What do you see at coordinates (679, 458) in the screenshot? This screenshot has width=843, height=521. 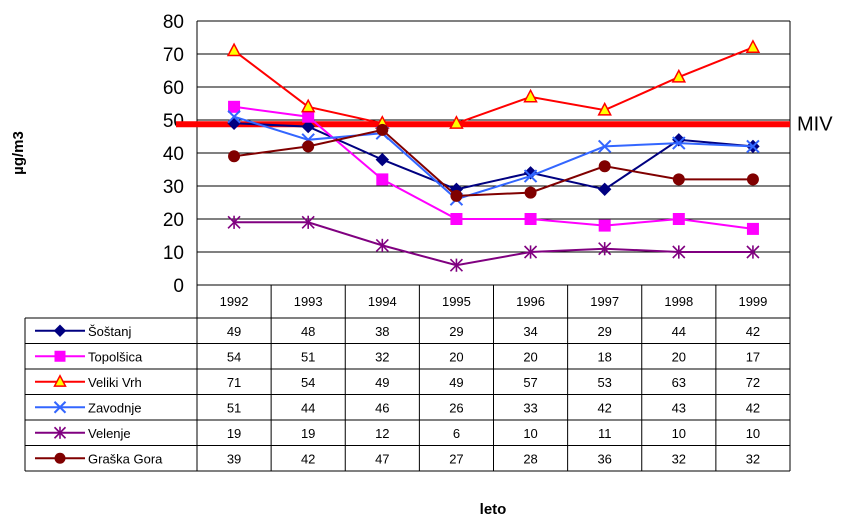 I see `series-6-table-value: 32` at bounding box center [679, 458].